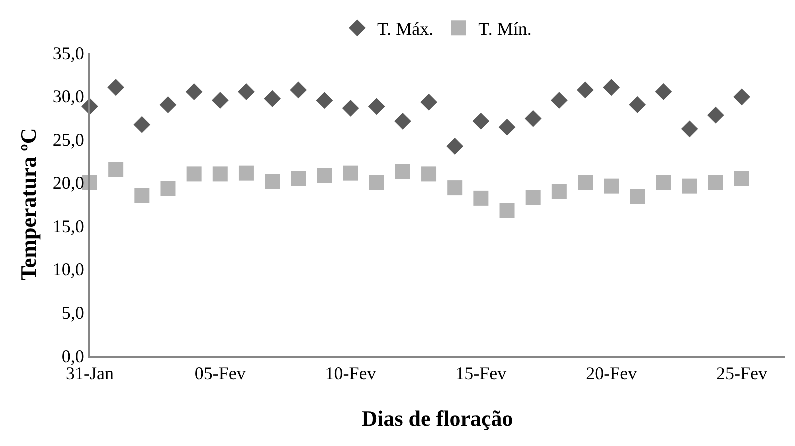 This screenshot has height=446, width=795. What do you see at coordinates (438, 418) in the screenshot?
I see `x-axis-title: Dias de floração` at bounding box center [438, 418].